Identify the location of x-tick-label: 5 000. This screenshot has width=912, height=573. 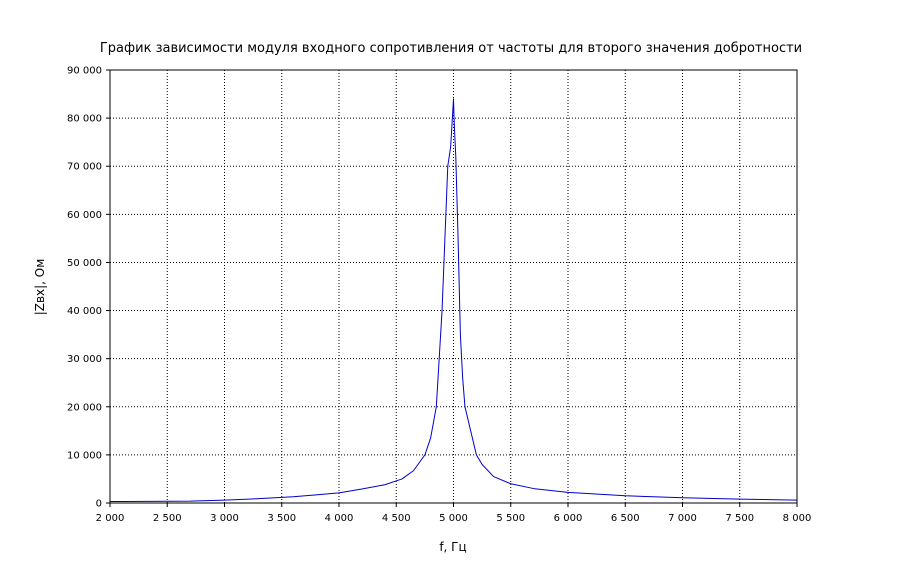
(453, 518).